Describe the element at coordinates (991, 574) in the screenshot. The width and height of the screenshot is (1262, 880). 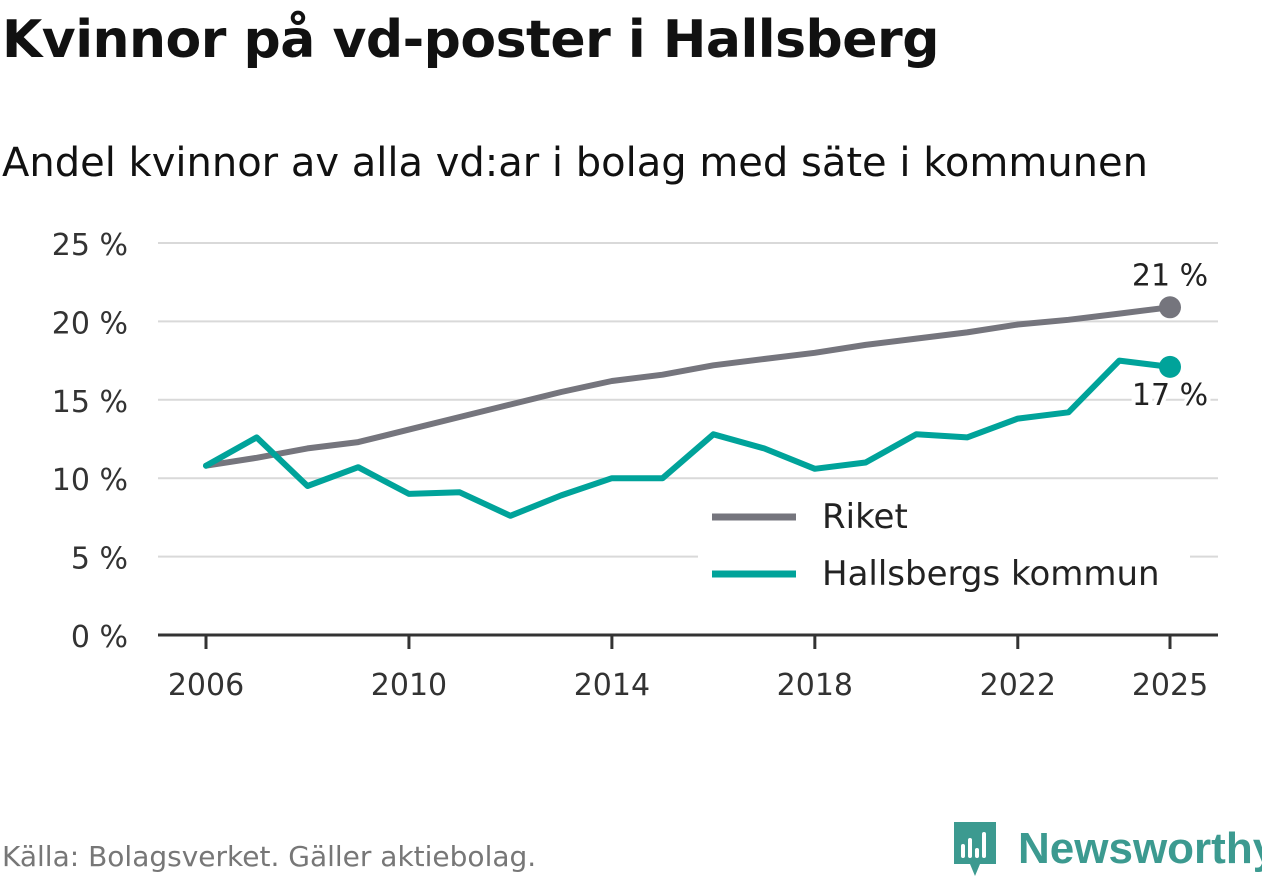
I see `legend-label-hallsberg: Hallsbergs kommun` at that location.